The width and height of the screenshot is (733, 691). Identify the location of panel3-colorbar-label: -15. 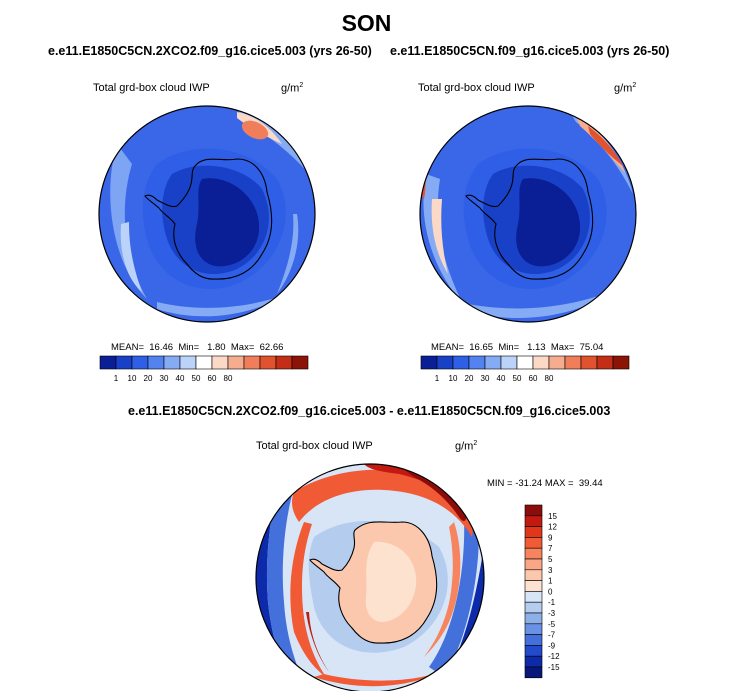
(554, 667).